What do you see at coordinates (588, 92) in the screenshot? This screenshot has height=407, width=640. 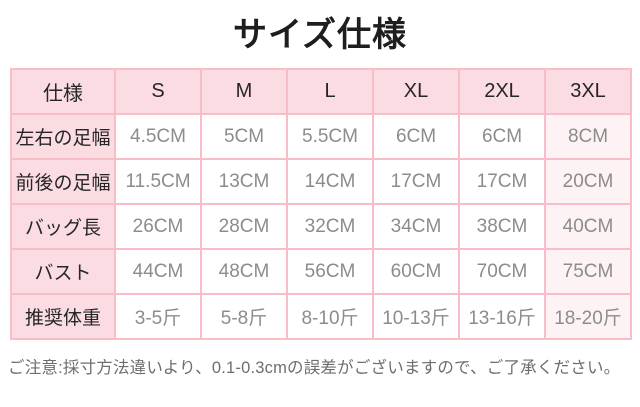 I see `header-cell-size-3xl: 3XL` at bounding box center [588, 92].